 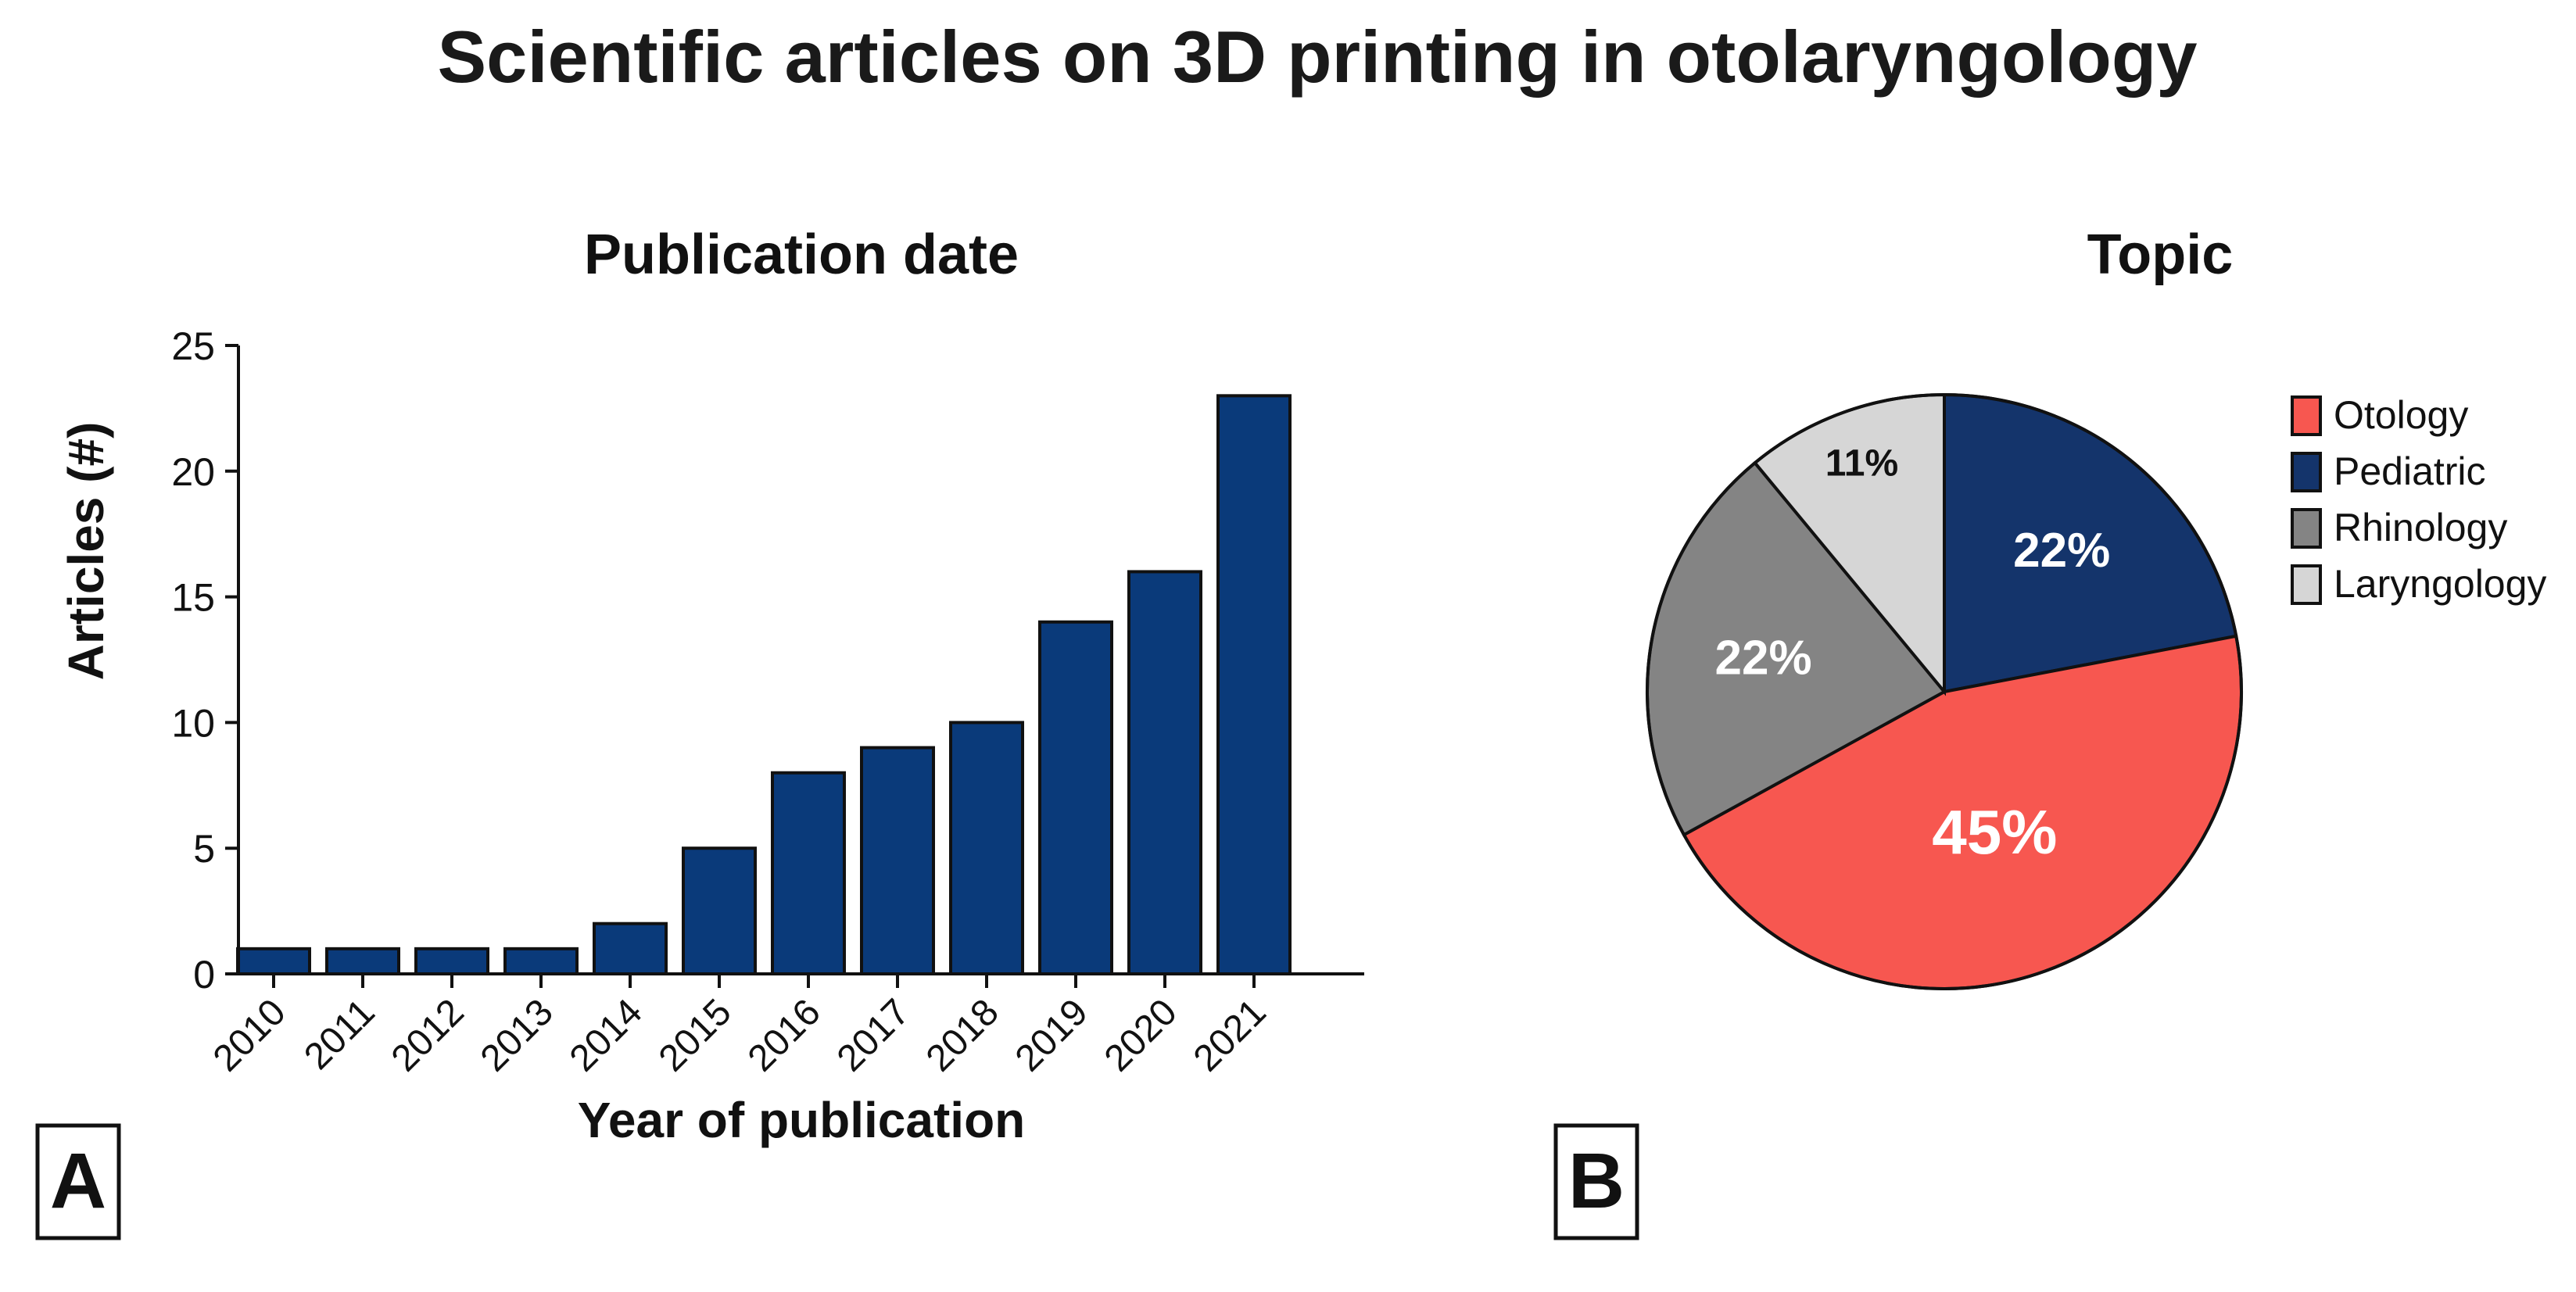 I want to click on x-tick-label: 2015, so click(x=695, y=1035).